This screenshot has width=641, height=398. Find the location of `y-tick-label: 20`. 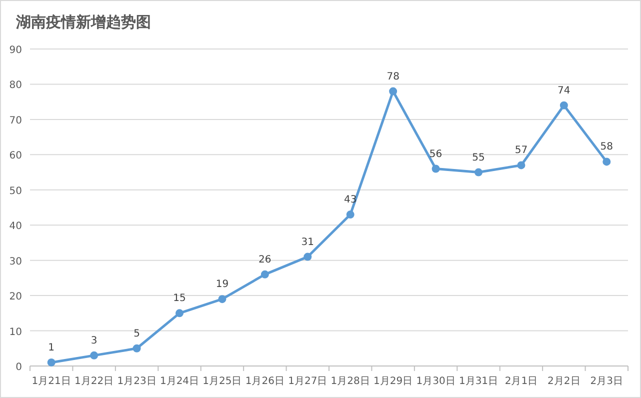

y-tick-label: 20 is located at coordinates (15, 297).